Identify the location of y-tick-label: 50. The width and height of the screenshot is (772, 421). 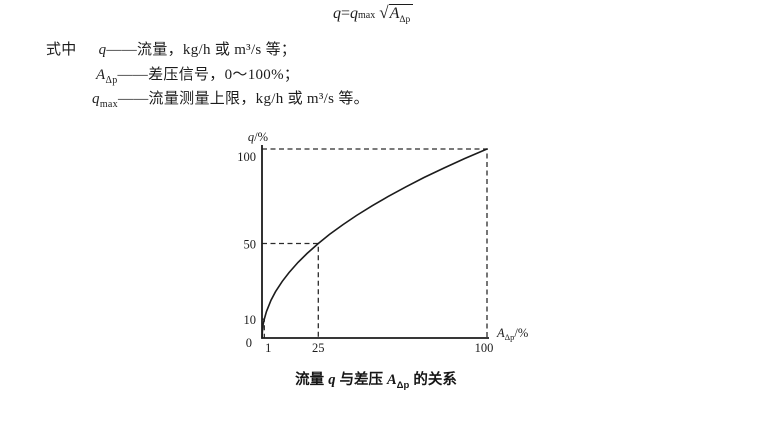
(250, 245).